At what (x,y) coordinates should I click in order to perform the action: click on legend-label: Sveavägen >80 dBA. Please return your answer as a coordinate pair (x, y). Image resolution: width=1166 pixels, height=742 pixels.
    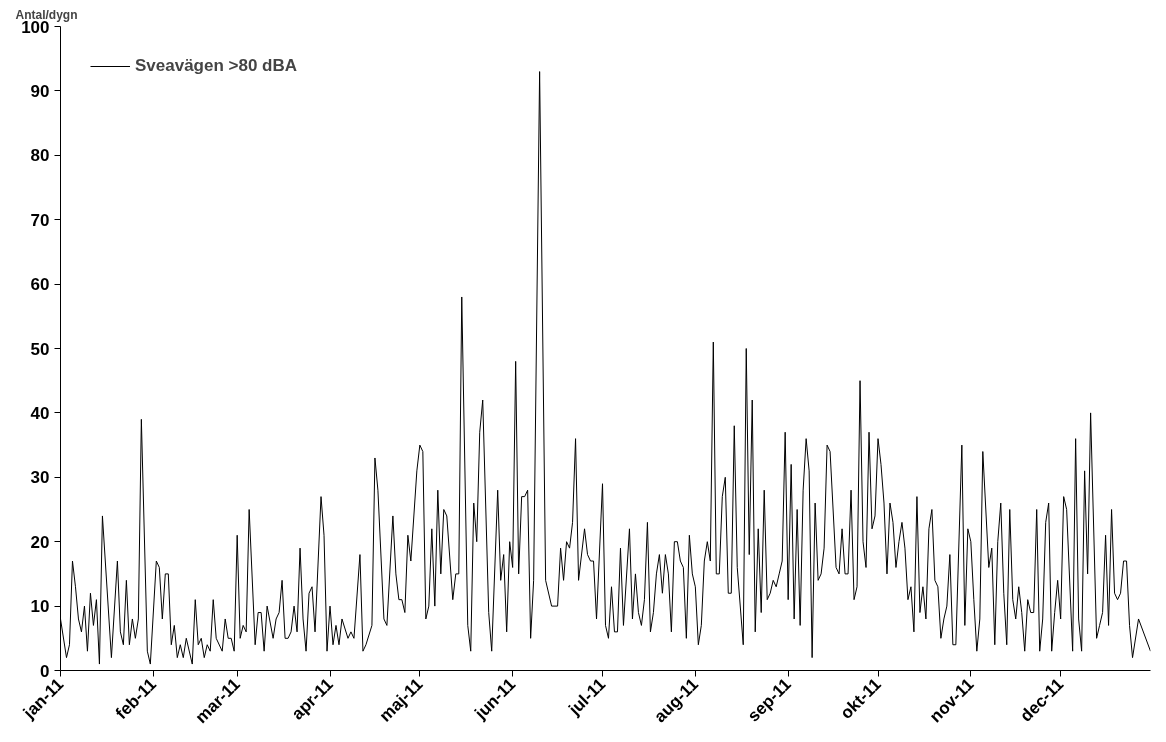
    Looking at the image, I should click on (216, 66).